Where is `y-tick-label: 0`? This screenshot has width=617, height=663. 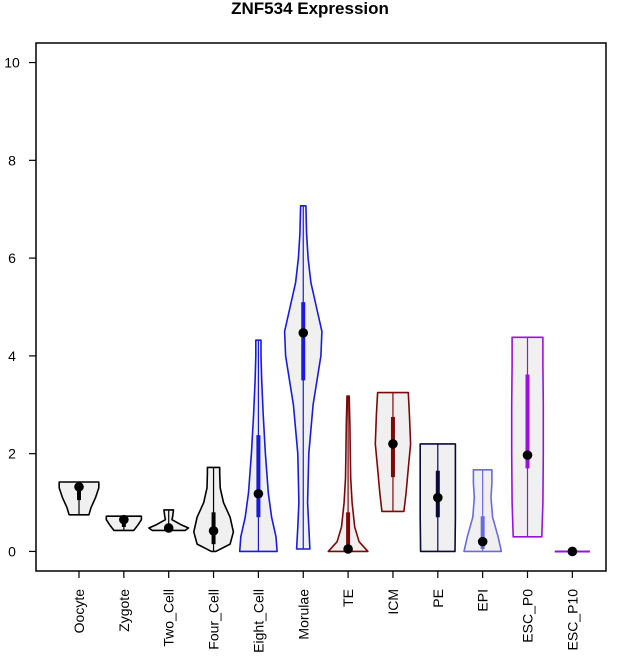 y-tick-label: 0 is located at coordinates (12, 551).